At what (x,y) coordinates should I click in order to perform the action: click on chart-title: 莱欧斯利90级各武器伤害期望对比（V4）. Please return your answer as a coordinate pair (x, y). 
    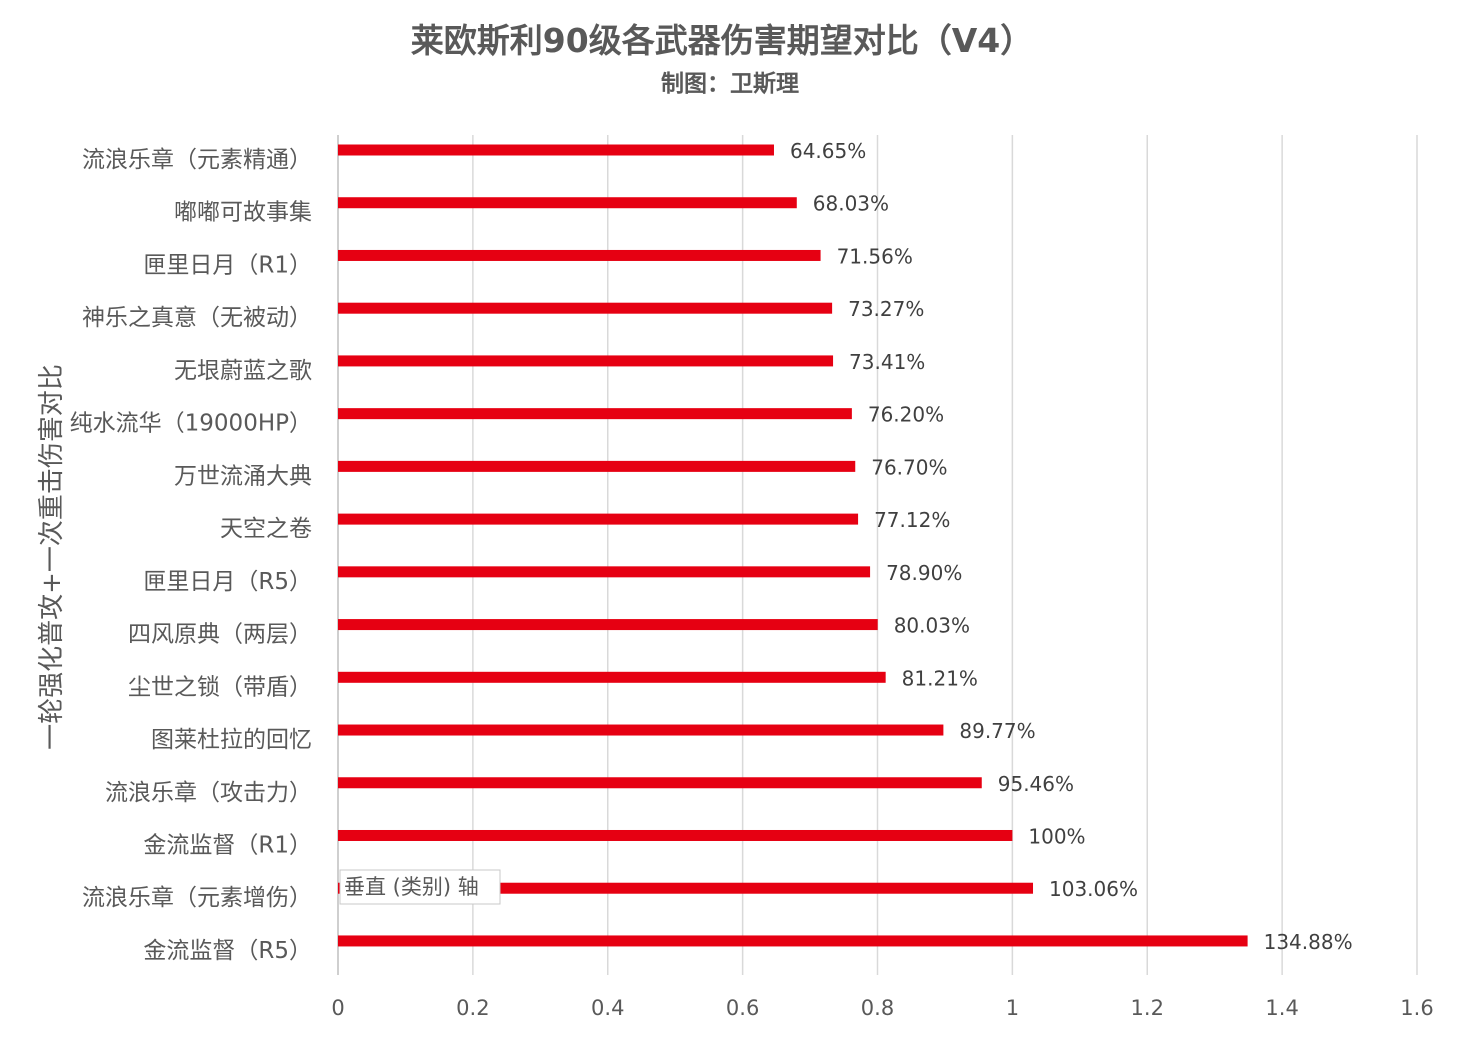
    Looking at the image, I should click on (722, 40).